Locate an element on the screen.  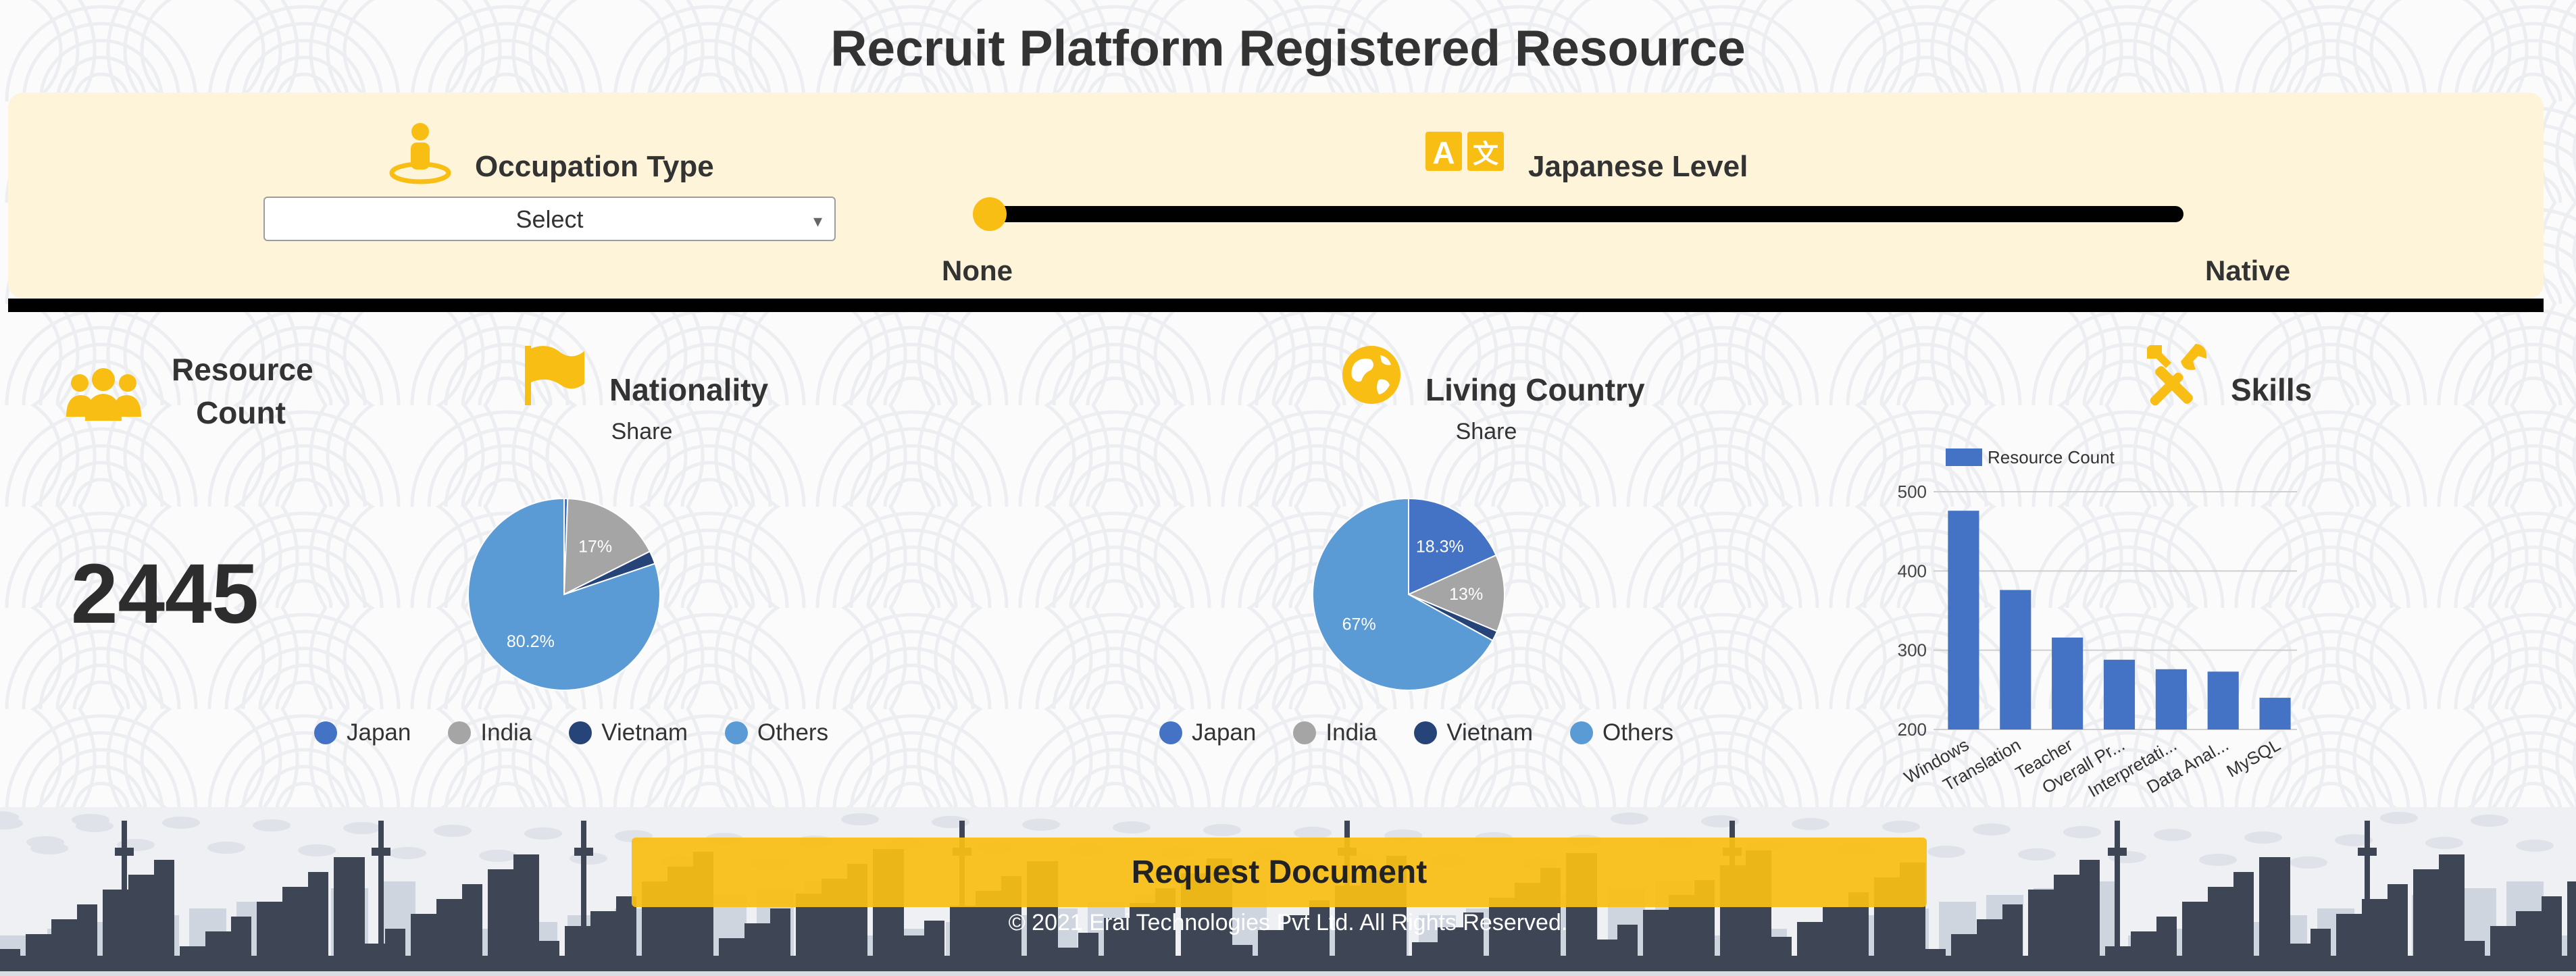
svg-text: 文 is located at coordinates (1485, 154).